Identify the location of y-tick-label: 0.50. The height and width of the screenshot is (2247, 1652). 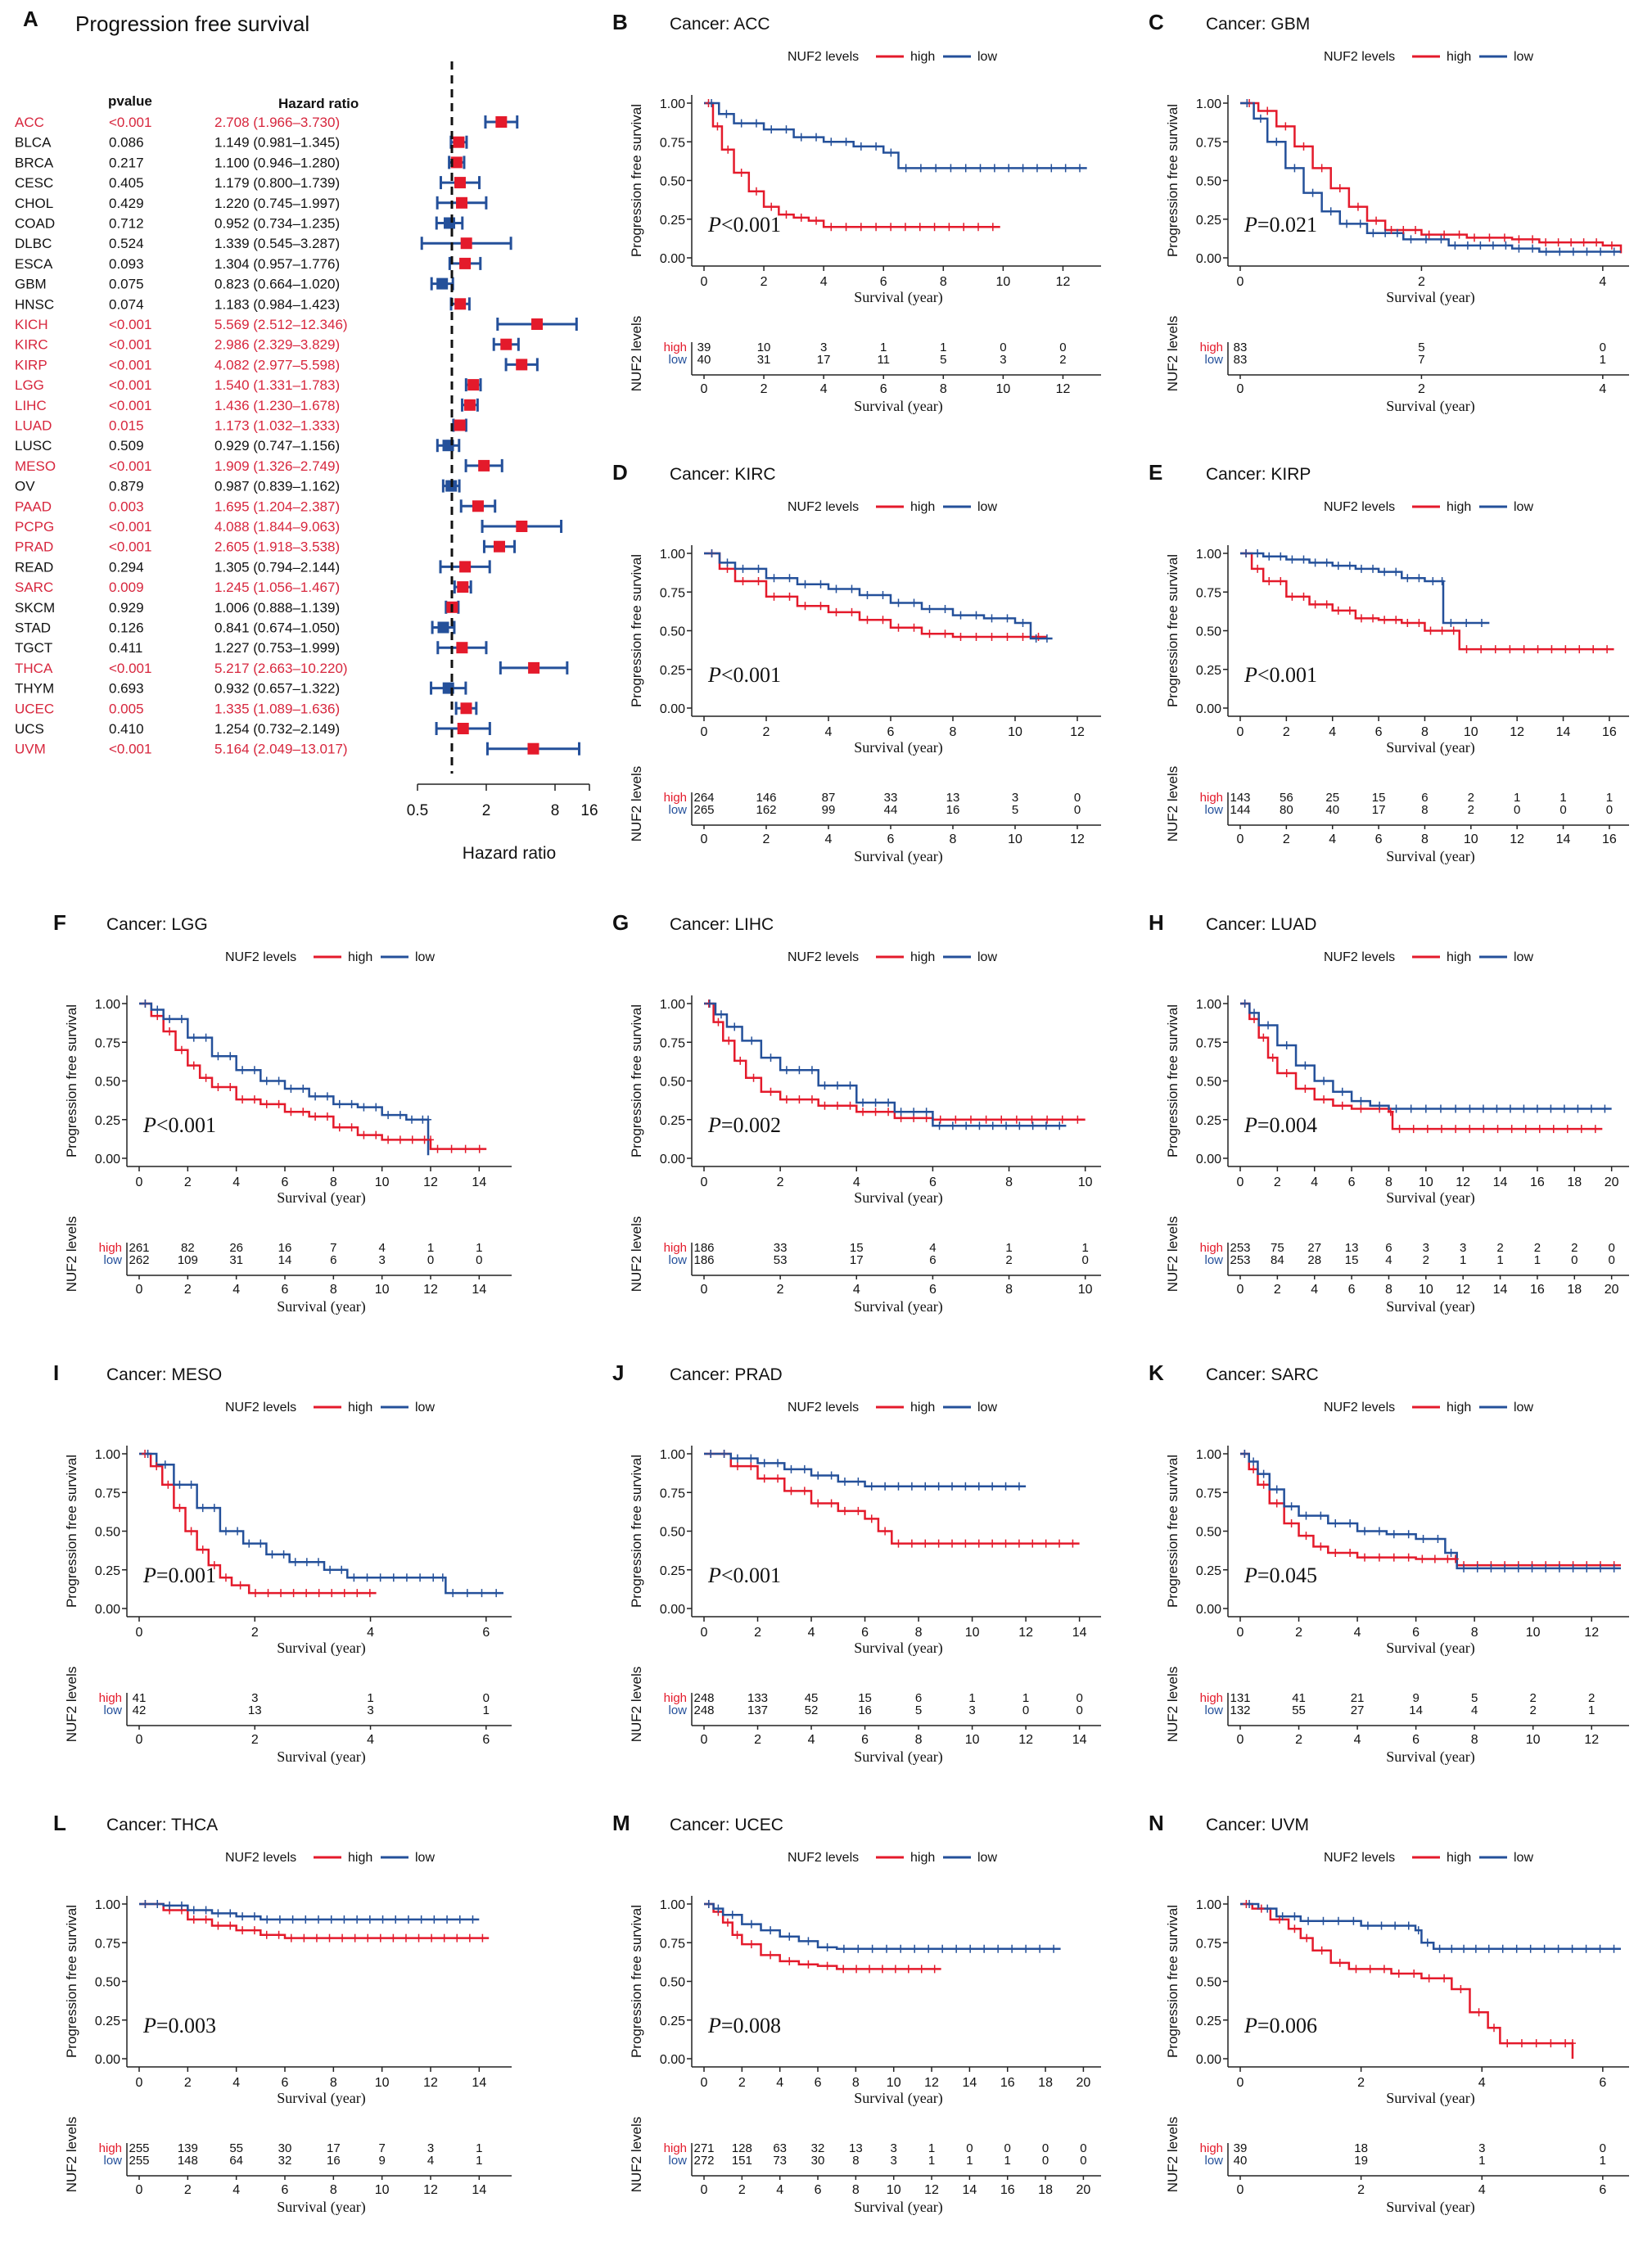
(672, 632).